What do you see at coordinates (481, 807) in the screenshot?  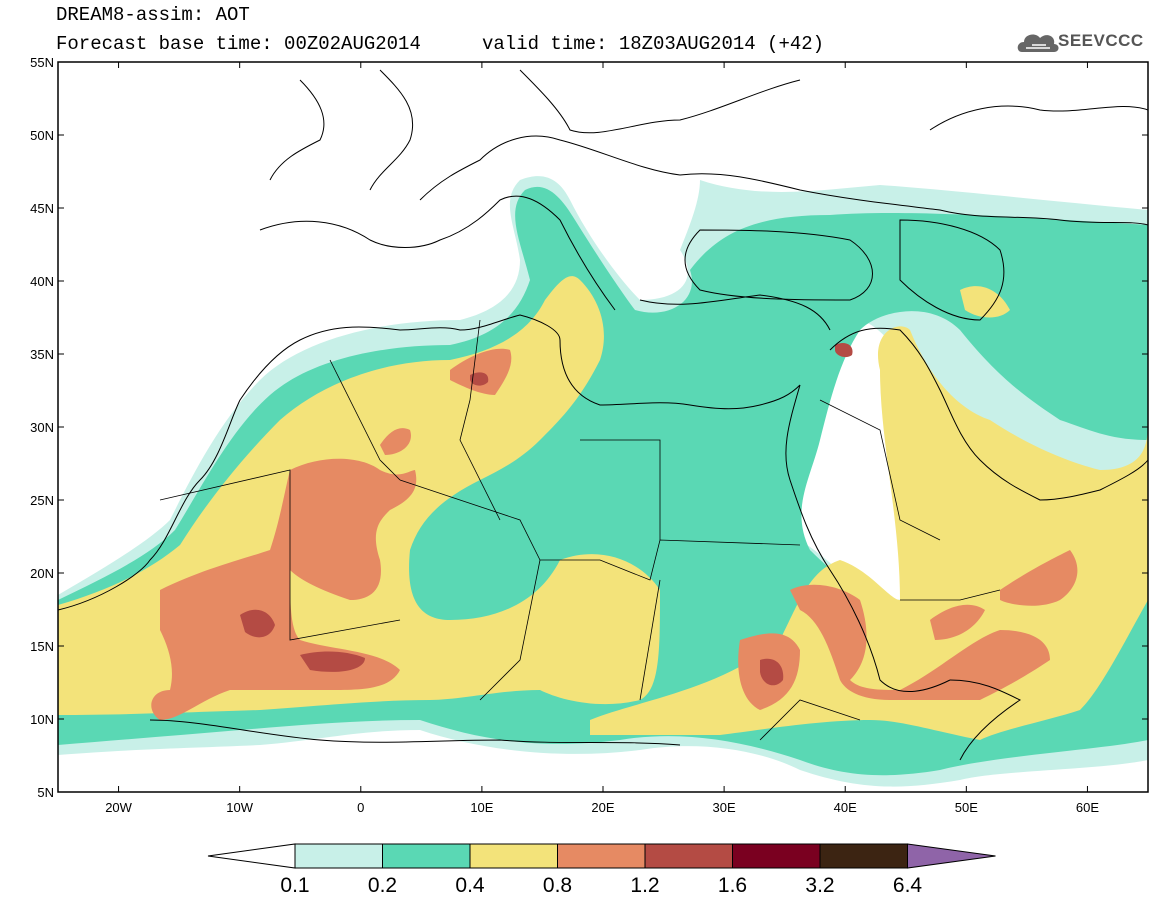 I see `lon-tick-label: 10E` at bounding box center [481, 807].